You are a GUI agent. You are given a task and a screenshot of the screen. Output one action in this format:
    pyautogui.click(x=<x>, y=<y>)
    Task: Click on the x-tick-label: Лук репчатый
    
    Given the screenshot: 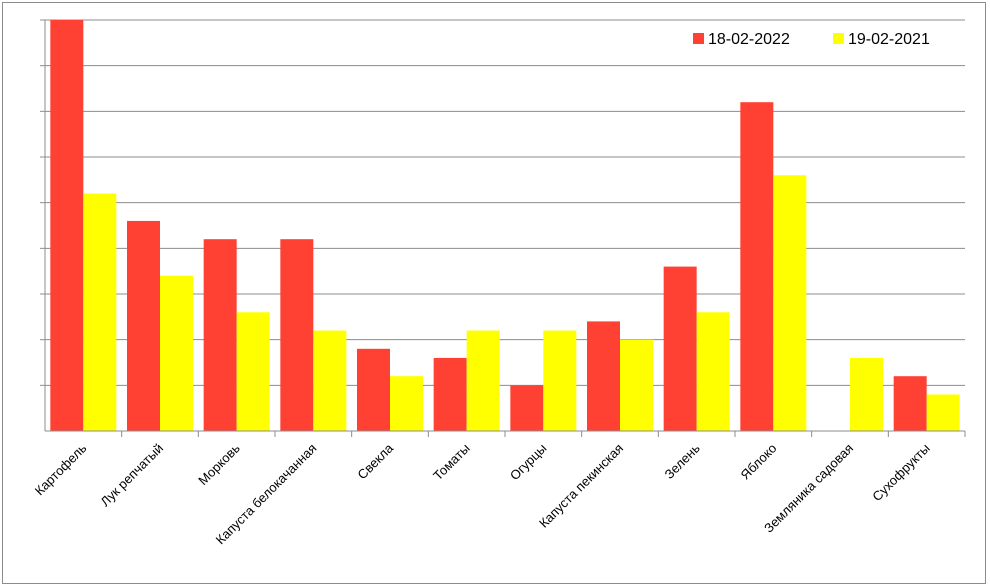 What is the action you would take?
    pyautogui.click(x=131, y=475)
    